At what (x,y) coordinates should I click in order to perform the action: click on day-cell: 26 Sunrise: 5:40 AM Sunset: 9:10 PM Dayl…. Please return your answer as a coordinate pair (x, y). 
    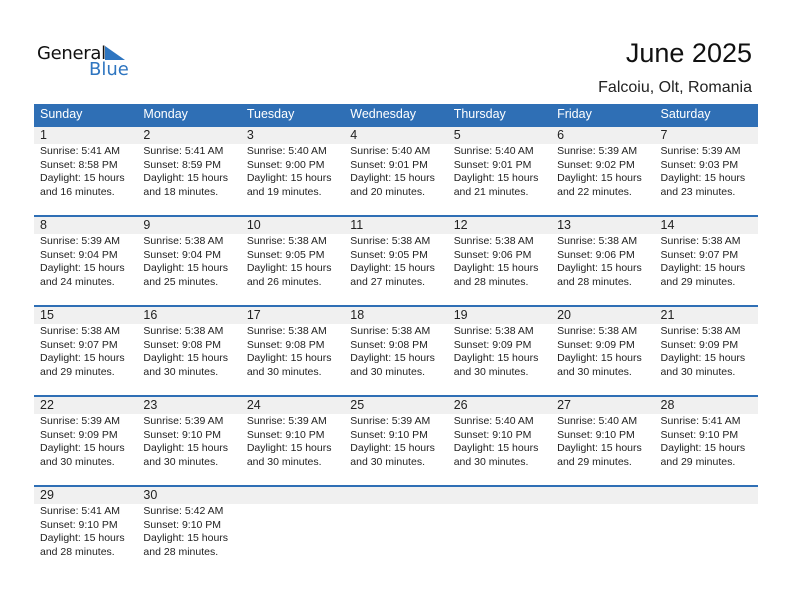
    Looking at the image, I should click on (499, 440).